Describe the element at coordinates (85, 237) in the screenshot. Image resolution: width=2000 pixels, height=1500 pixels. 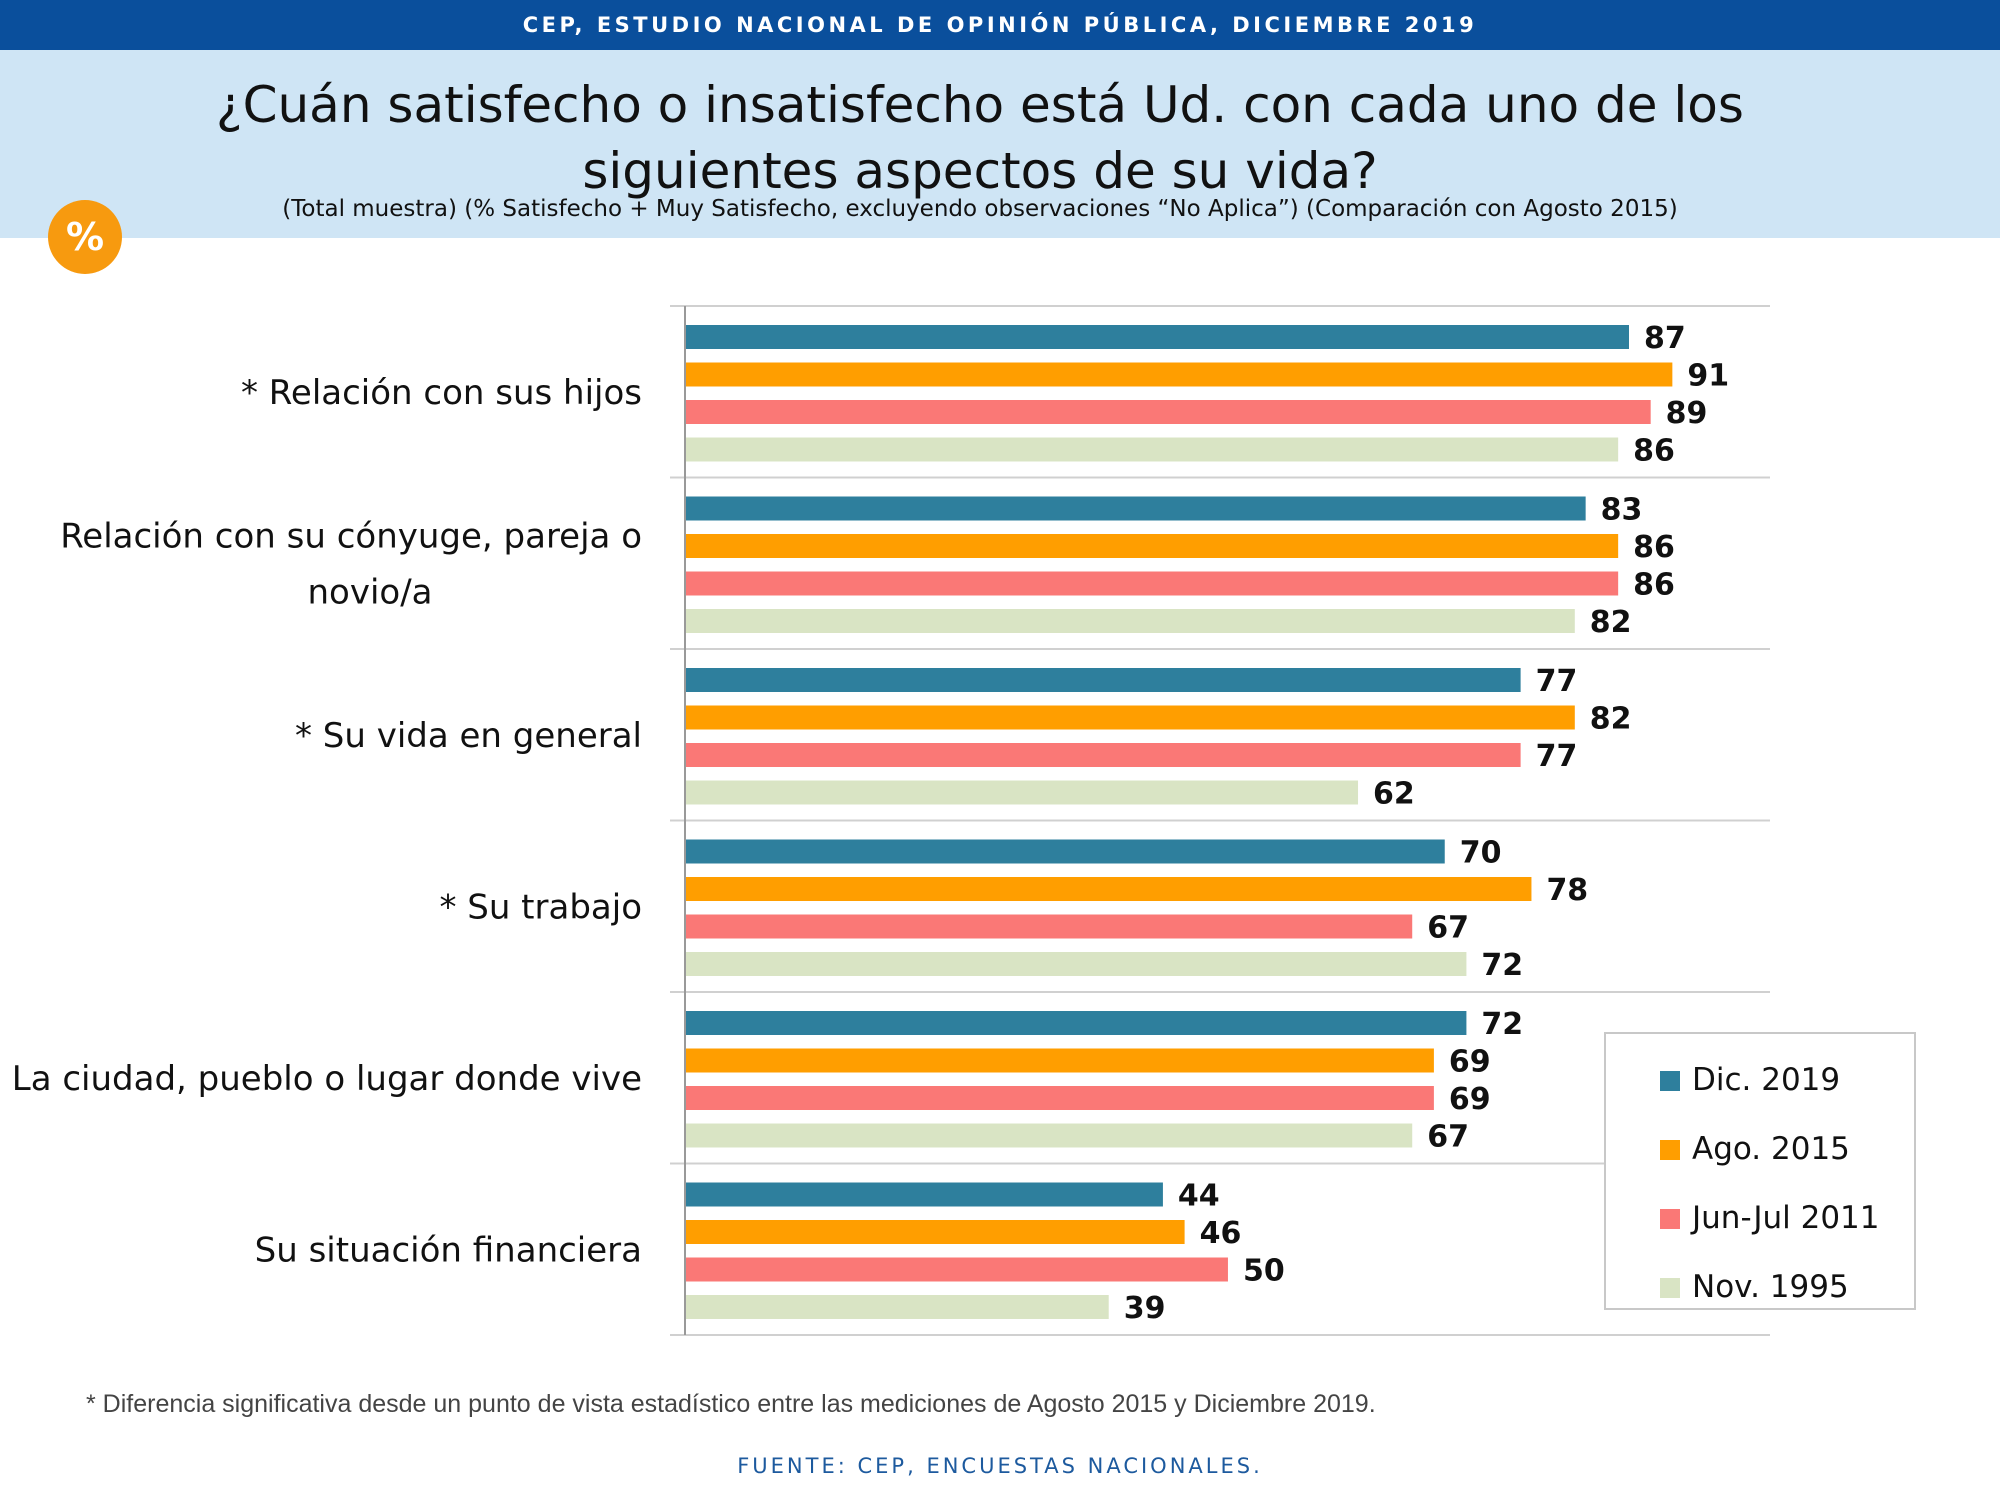
I see `percent-badge: %` at that location.